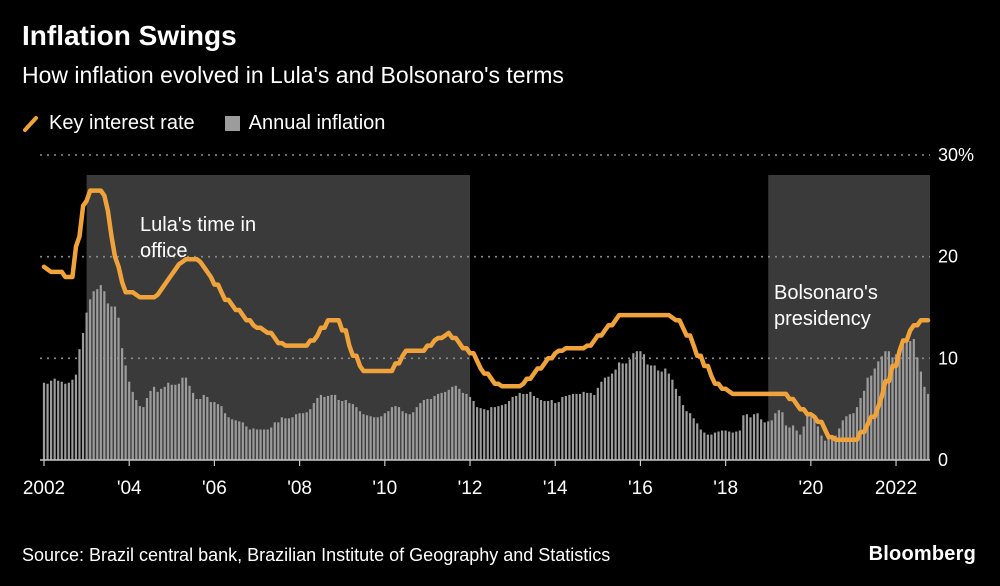 This screenshot has width=1000, height=586. Describe the element at coordinates (948, 358) in the screenshot. I see `svg-text: 10` at that location.